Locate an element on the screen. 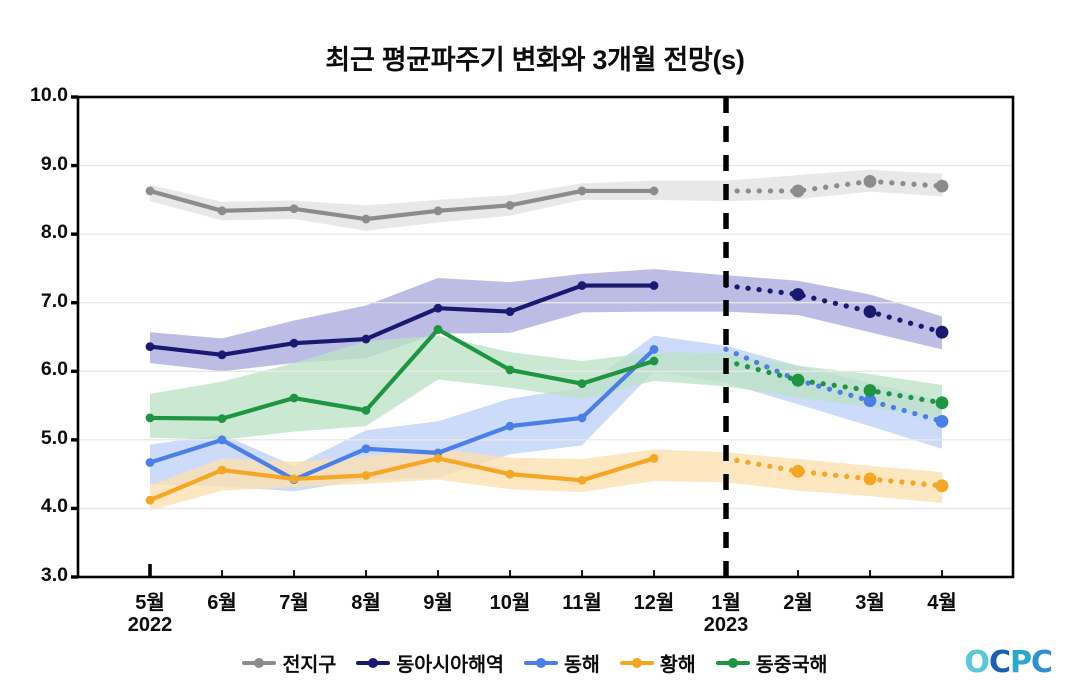 The width and height of the screenshot is (1070, 700). legend-item-4: 황해 is located at coordinates (657, 662).